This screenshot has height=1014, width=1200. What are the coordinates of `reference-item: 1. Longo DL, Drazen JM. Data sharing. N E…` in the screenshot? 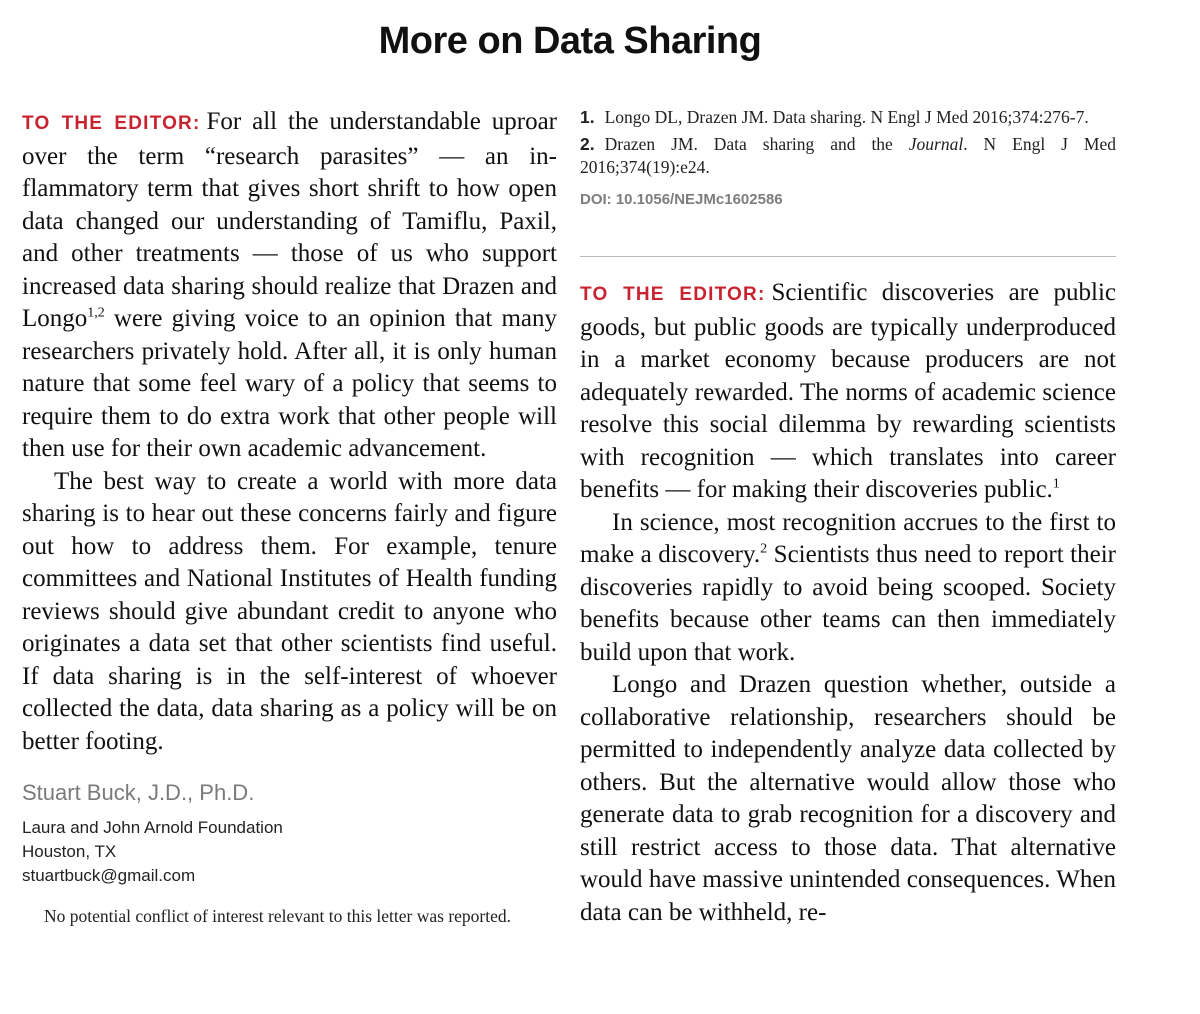 It's located at (848, 117).